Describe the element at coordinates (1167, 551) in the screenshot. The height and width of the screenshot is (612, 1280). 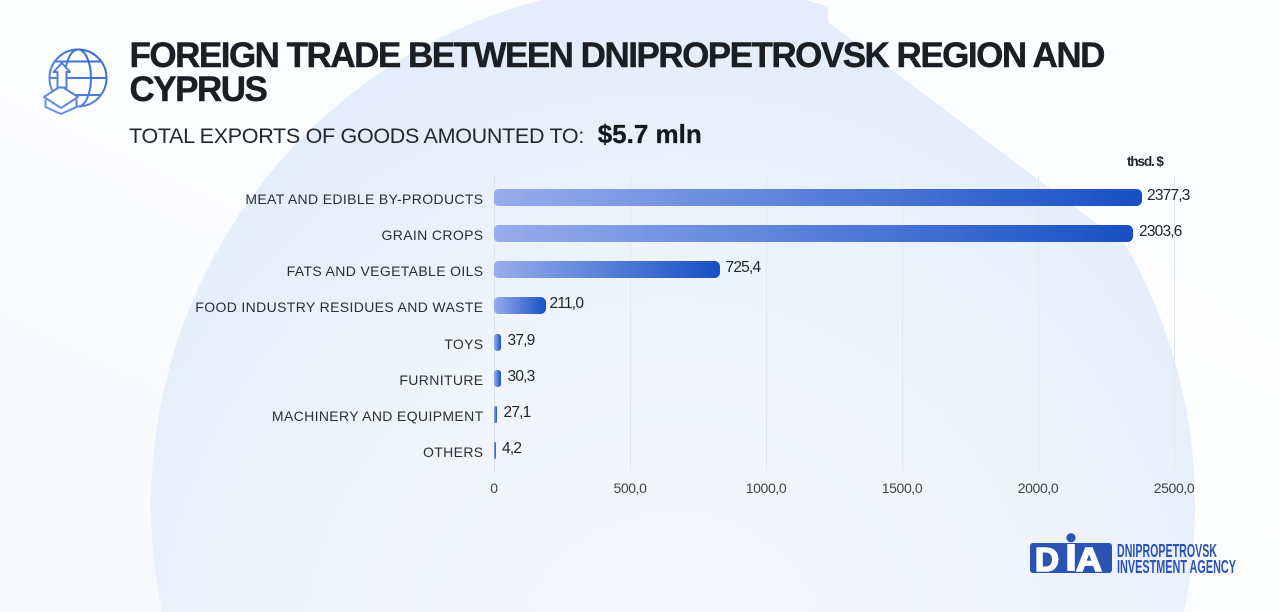
I see `svg-text: DNIPROPETROVSK` at that location.